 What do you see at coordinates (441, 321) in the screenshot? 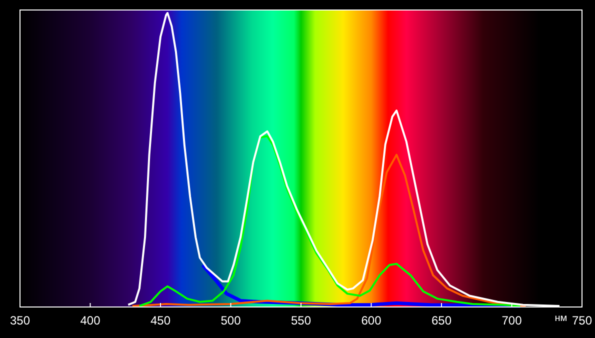
I see `x-tick-label: 650` at bounding box center [441, 321].